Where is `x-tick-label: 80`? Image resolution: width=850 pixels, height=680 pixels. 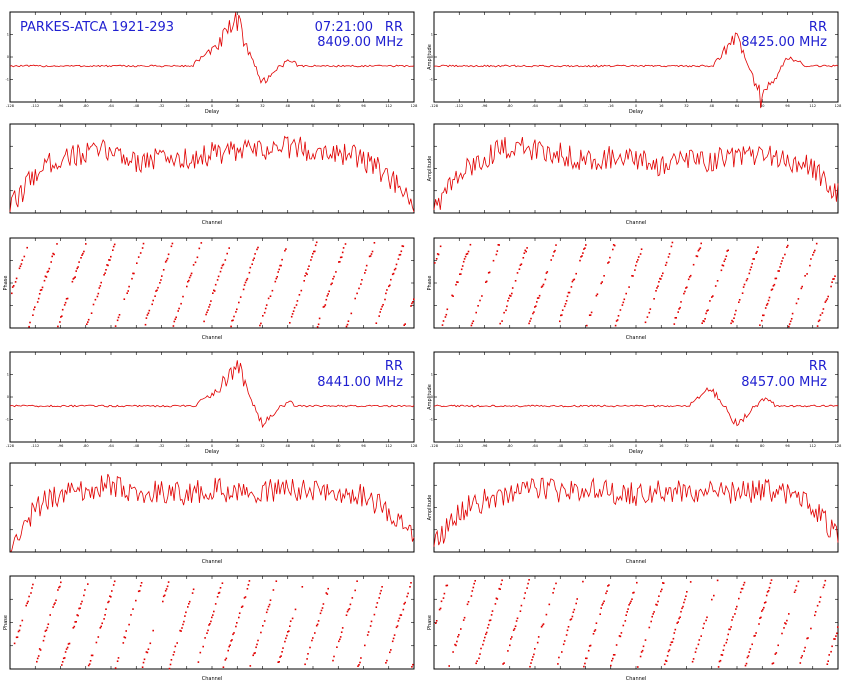 x-tick-label: 80 is located at coordinates (762, 106).